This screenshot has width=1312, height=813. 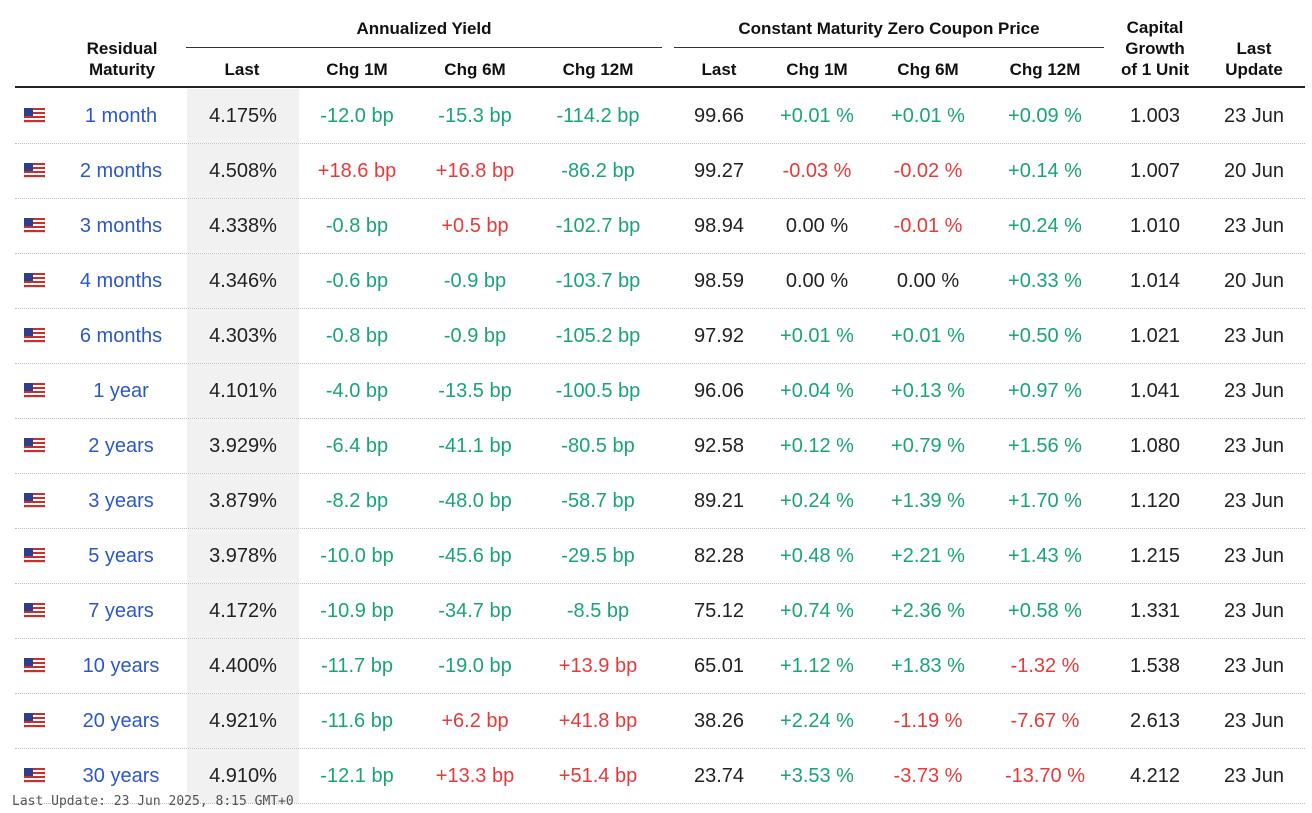 What do you see at coordinates (243, 666) in the screenshot?
I see `yield-last: 4.400%` at bounding box center [243, 666].